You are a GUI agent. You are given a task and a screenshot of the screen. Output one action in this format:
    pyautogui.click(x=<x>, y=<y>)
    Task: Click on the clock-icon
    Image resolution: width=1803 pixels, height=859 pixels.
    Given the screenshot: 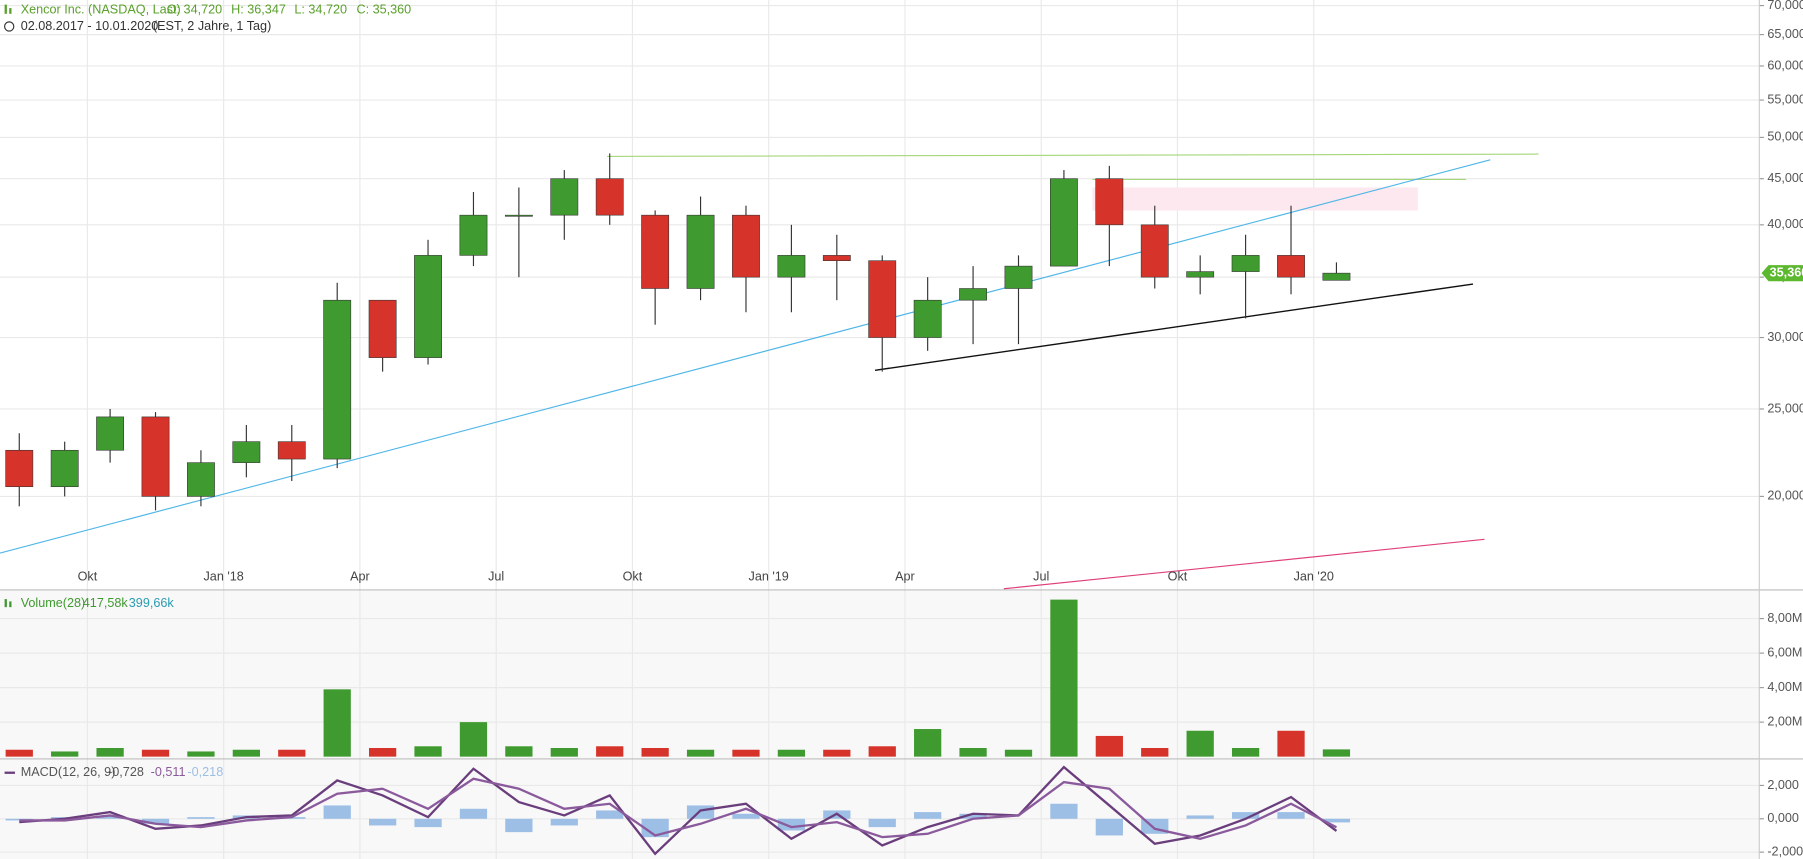 What is the action you would take?
    pyautogui.click(x=9, y=26)
    